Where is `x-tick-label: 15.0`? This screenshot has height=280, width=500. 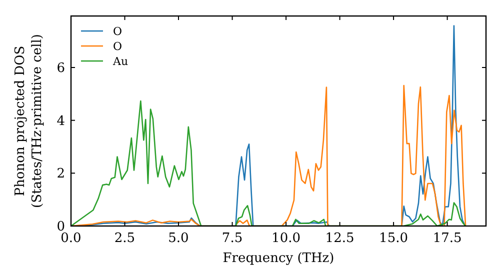
x-tick-label: 15.0 is located at coordinates (393, 238).